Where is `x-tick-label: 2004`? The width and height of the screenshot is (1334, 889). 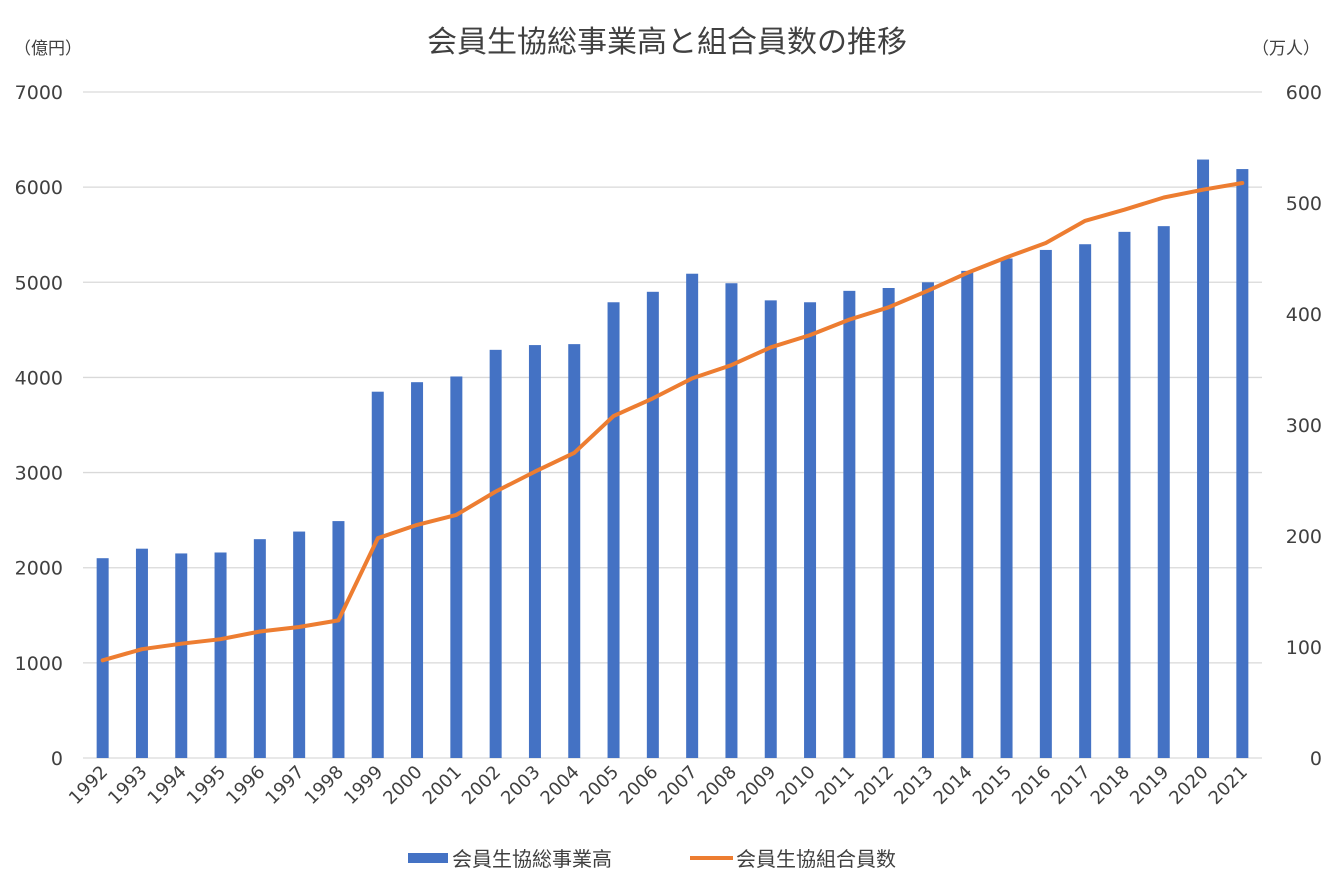
x-tick-label: 2004 is located at coordinates (560, 785).